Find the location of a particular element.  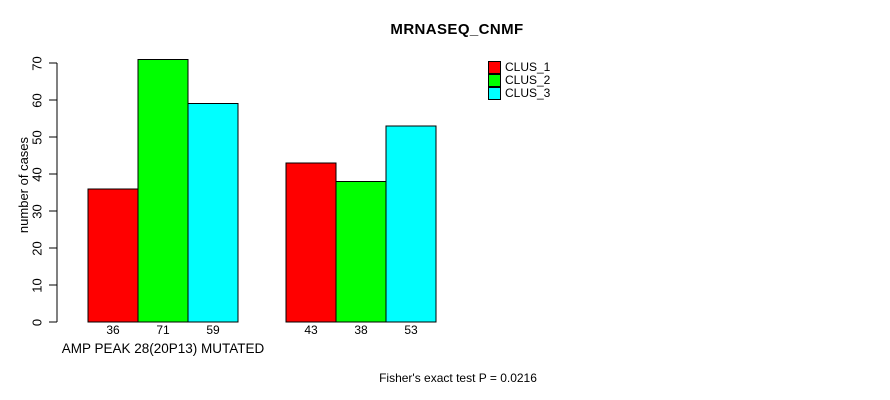

y-tick-label: 60 is located at coordinates (37, 100).